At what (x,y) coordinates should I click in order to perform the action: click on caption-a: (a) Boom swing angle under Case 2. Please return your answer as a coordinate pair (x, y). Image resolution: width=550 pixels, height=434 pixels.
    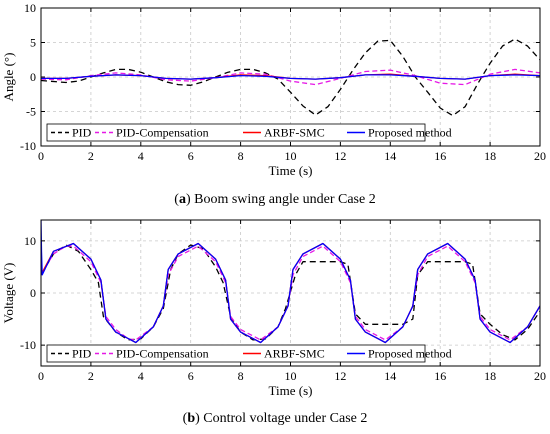
    Looking at the image, I should click on (275, 199).